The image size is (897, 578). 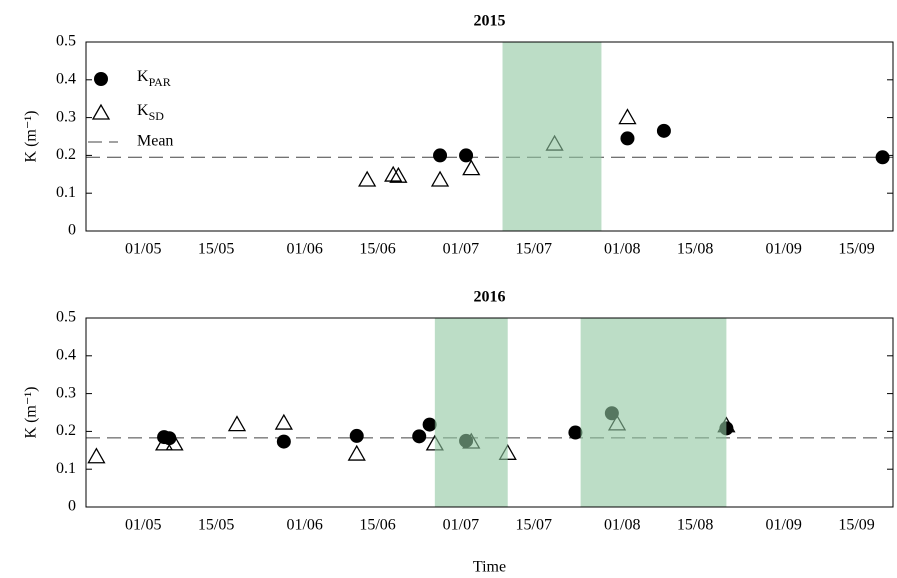 I want to click on legend-label: KSD, so click(x=150, y=112).